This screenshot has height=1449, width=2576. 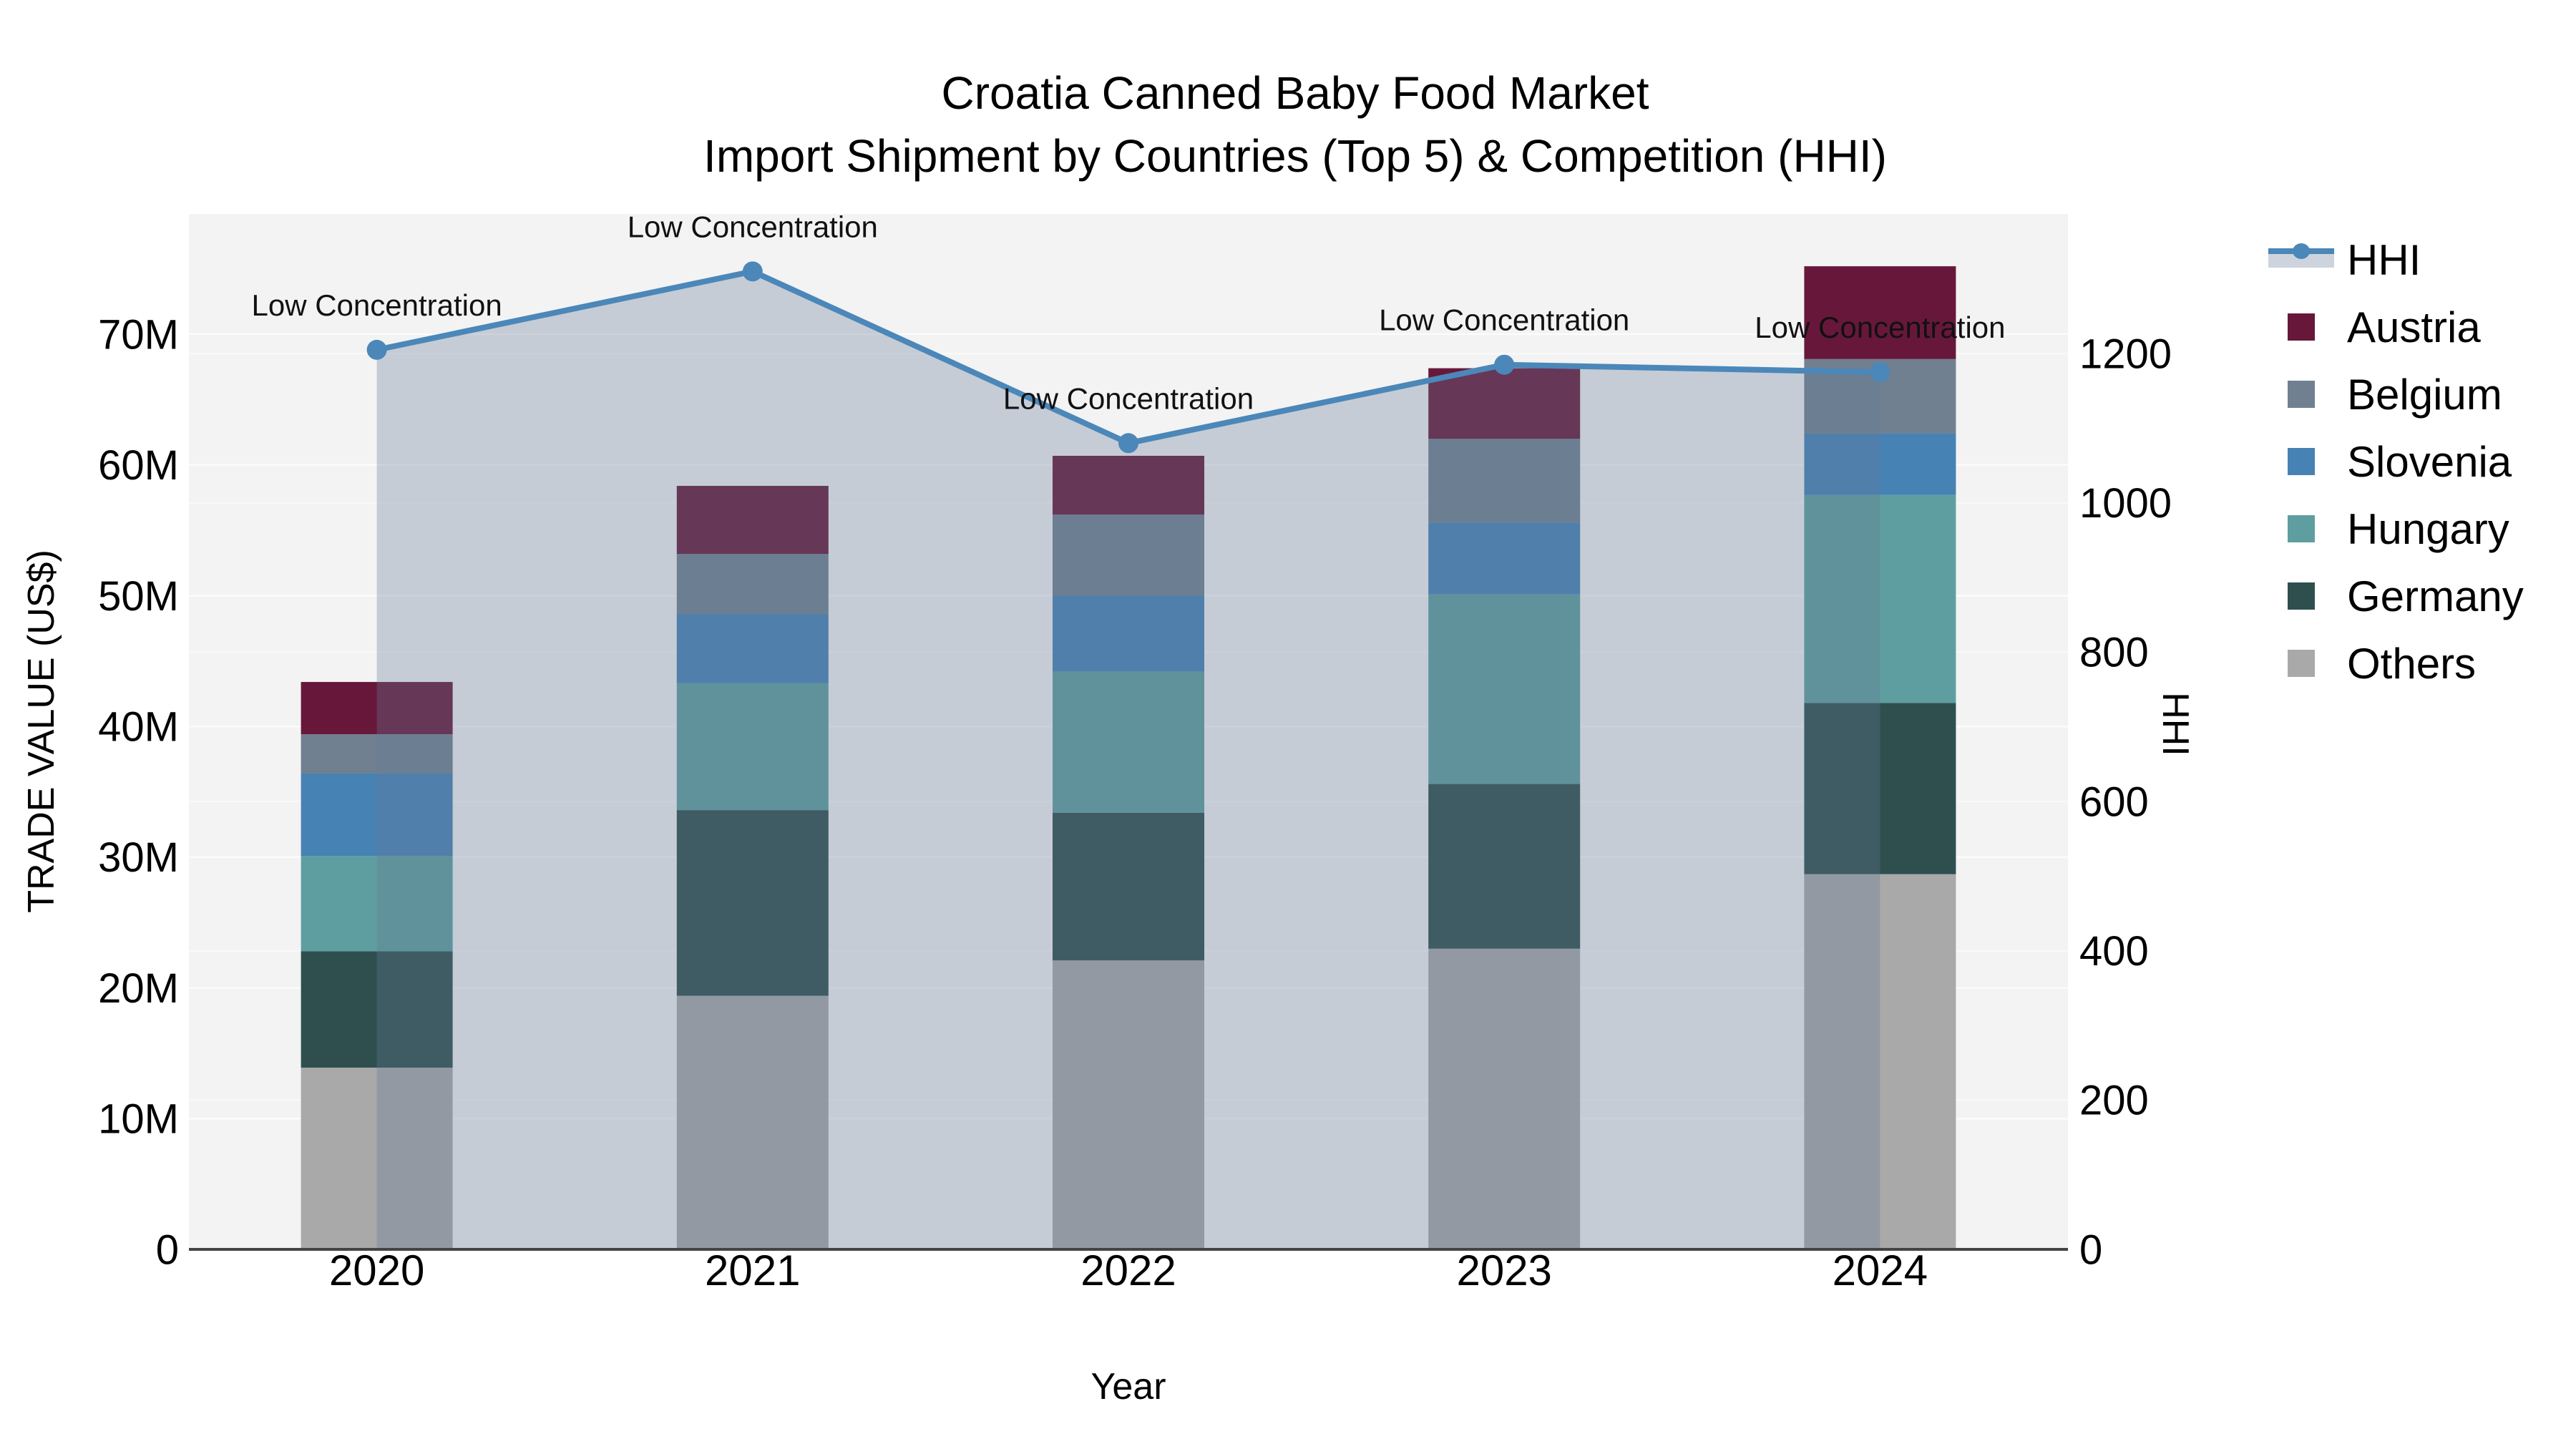 What do you see at coordinates (2414, 327) in the screenshot?
I see `legend-label-austria: Austria` at bounding box center [2414, 327].